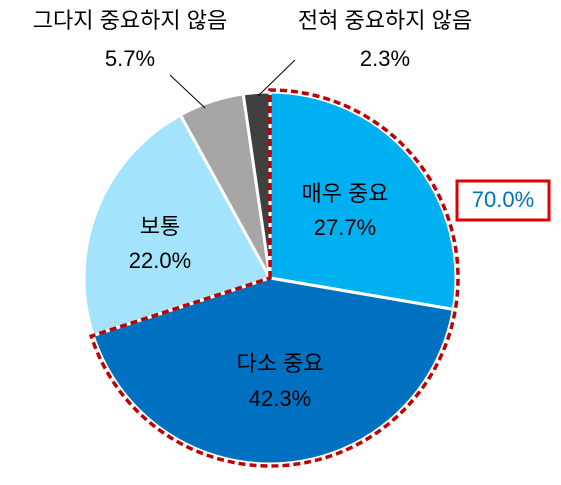  I want to click on value-label: 42.3%, so click(280, 398).